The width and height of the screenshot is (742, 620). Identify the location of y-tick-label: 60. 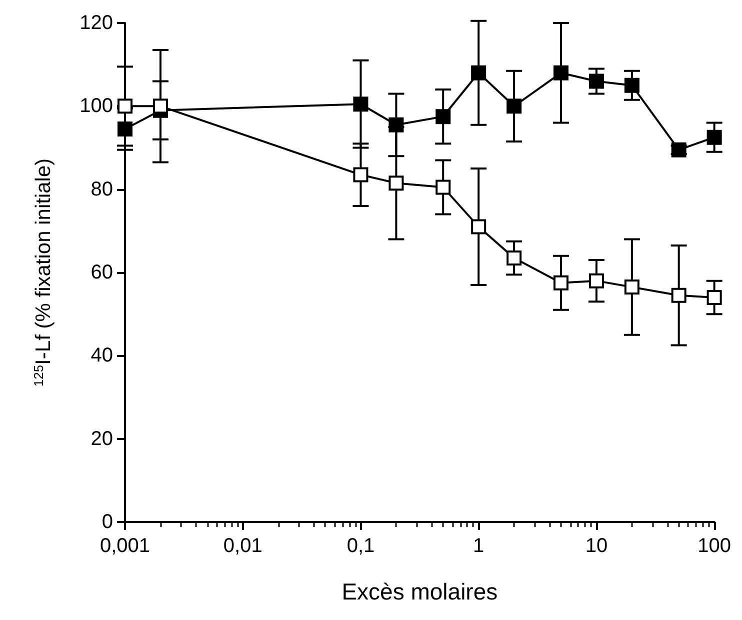
(101, 273).